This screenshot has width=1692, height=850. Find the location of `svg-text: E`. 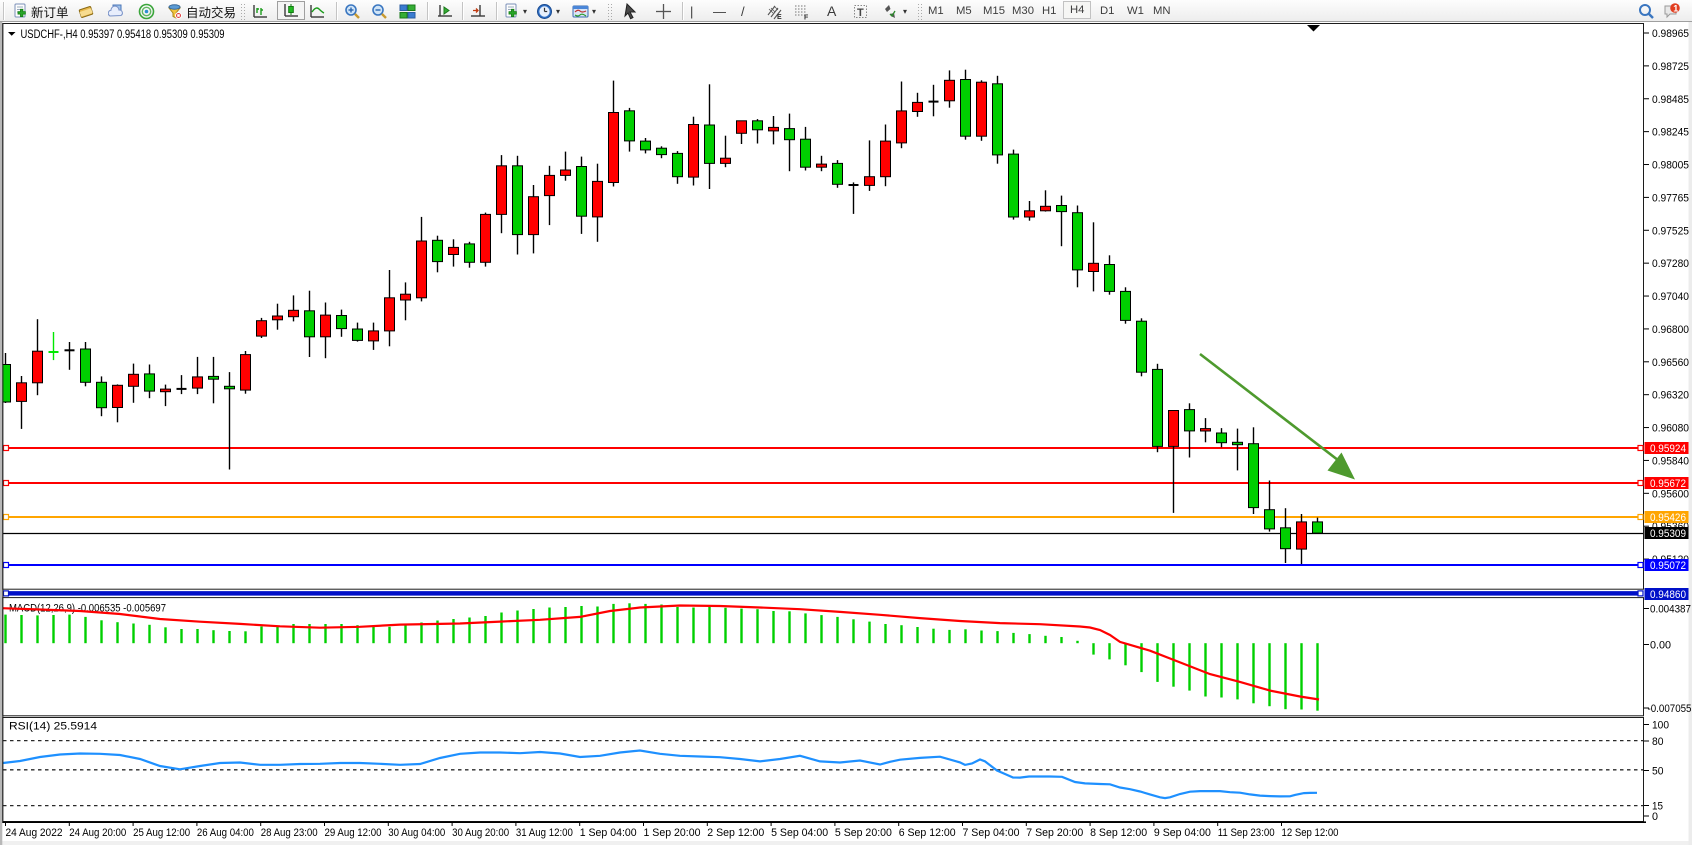

svg-text: E is located at coordinates (779, 17).